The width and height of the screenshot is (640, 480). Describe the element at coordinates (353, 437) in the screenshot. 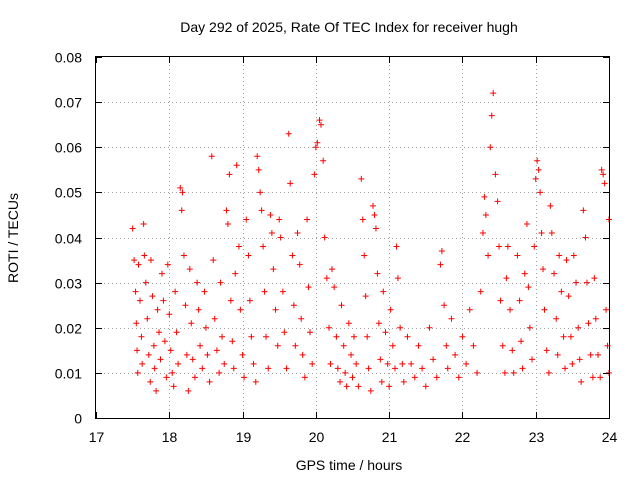

I see `x-axis-tick-labels: 17 18 19 20 21 22 23 24` at that location.